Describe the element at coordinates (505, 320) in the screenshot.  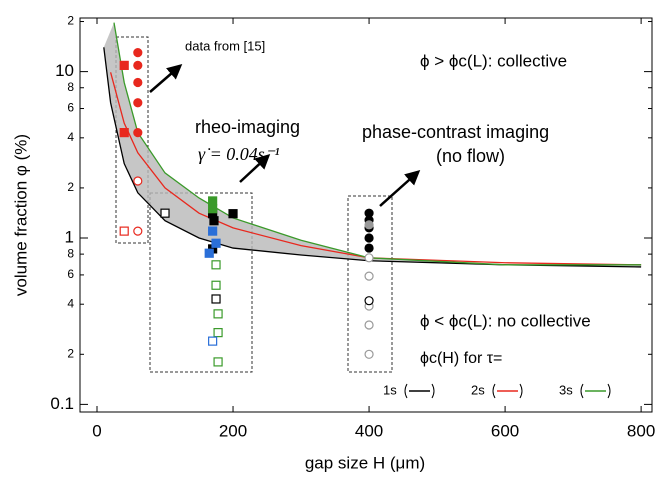
I see `annotation: ϕ < ϕc(L): no collective` at that location.